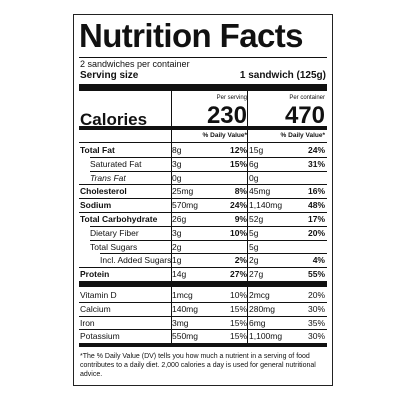  What do you see at coordinates (182, 295) in the screenshot?
I see `amount: 1mcg` at bounding box center [182, 295].